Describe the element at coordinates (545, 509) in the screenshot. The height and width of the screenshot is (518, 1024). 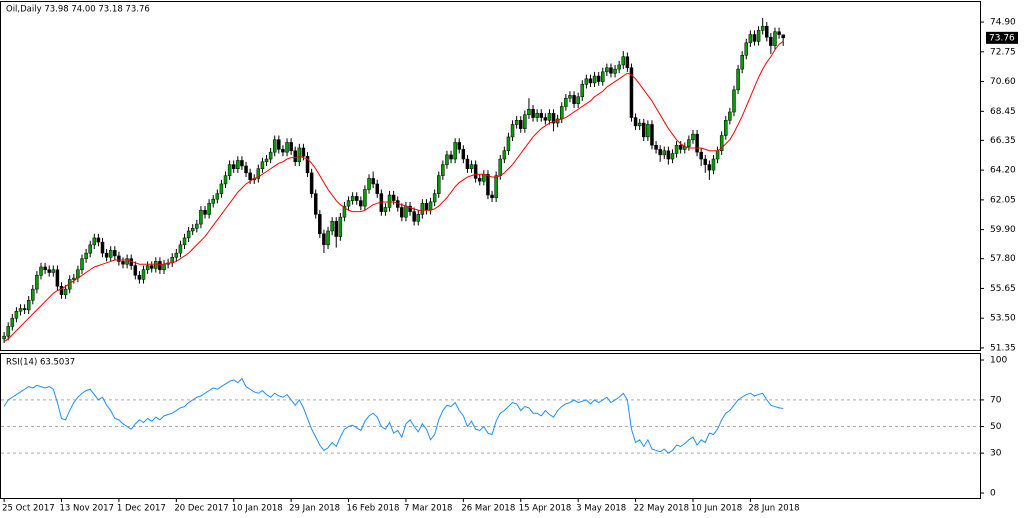
I see `x-tick-label: 15 Apr 2018` at that location.